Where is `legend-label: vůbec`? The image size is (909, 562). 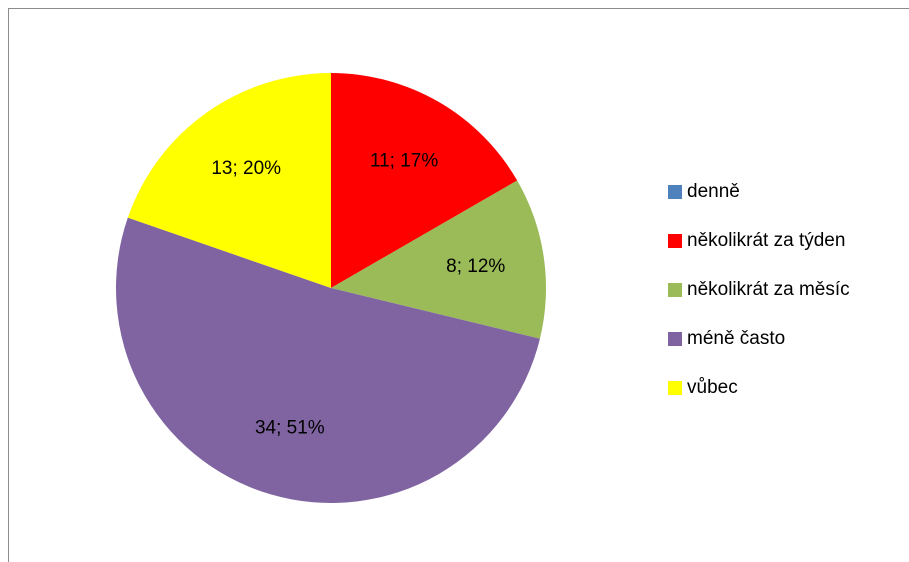 legend-label: vůbec is located at coordinates (712, 387).